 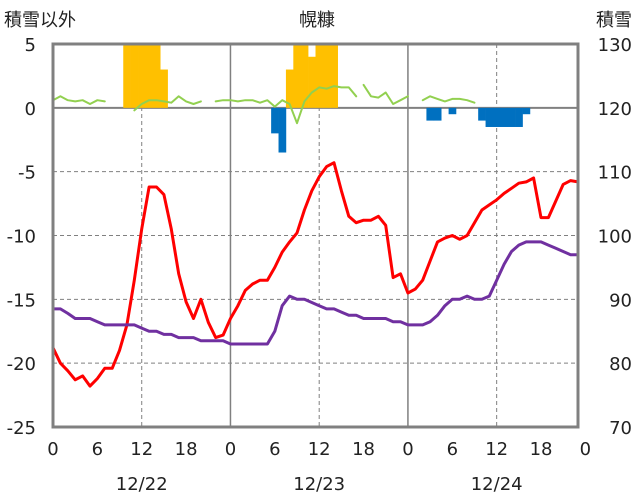 I want to click on right-tick-label: 110, so click(x=615, y=173).